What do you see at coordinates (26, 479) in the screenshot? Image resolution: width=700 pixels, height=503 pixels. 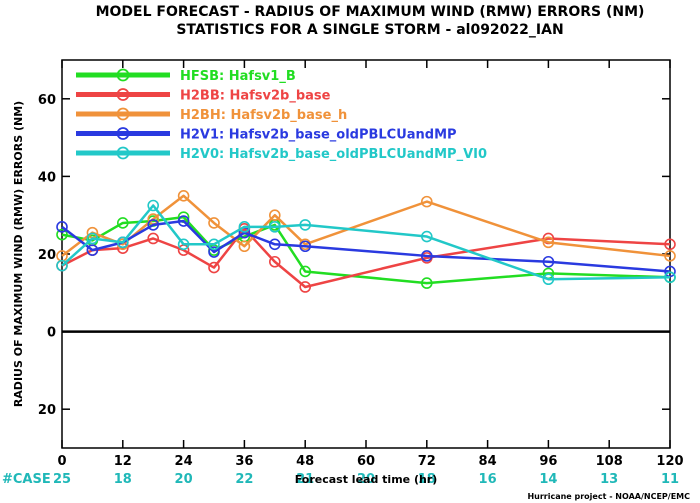 I see `case-label: #CASE` at bounding box center [26, 479].